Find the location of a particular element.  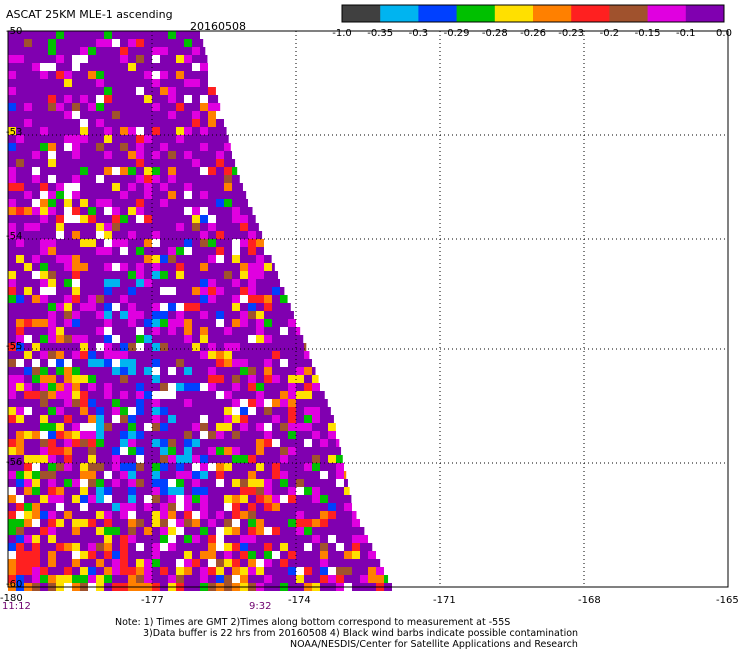

colorbar-tick-label: -0.35 is located at coordinates (380, 33).